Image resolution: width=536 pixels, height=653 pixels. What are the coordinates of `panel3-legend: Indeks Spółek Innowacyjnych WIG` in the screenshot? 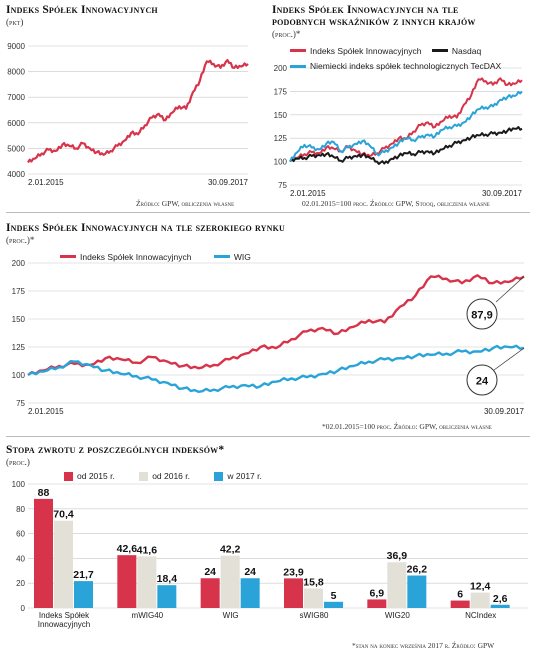 It's located at (159, 256).